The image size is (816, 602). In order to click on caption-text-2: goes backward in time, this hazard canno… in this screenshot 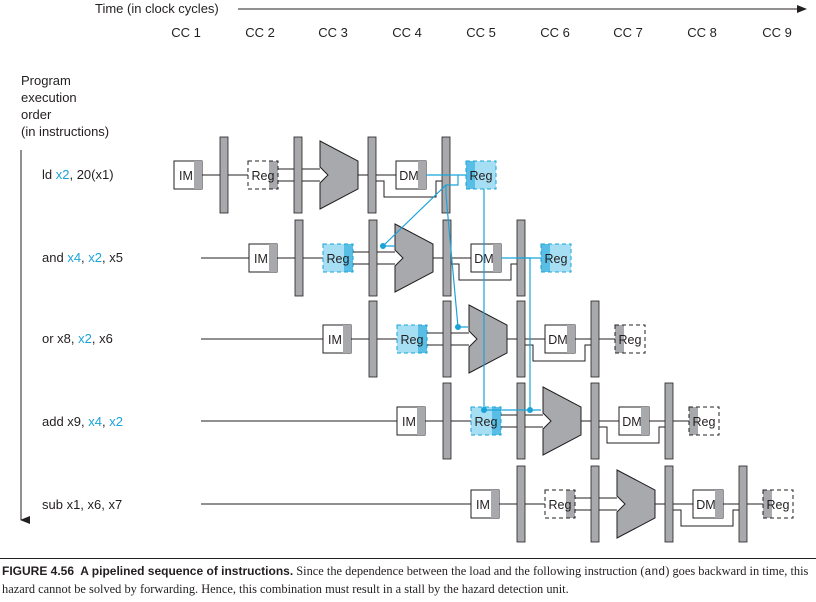, I will do `click(405, 580)`.